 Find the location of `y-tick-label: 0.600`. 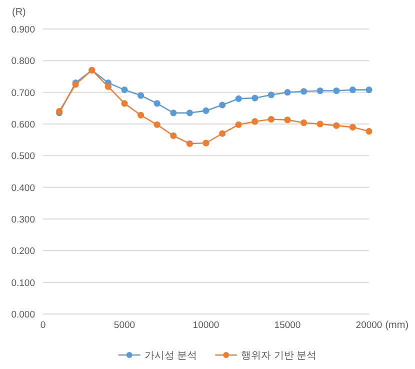

y-tick-label: 0.600 is located at coordinates (23, 125).